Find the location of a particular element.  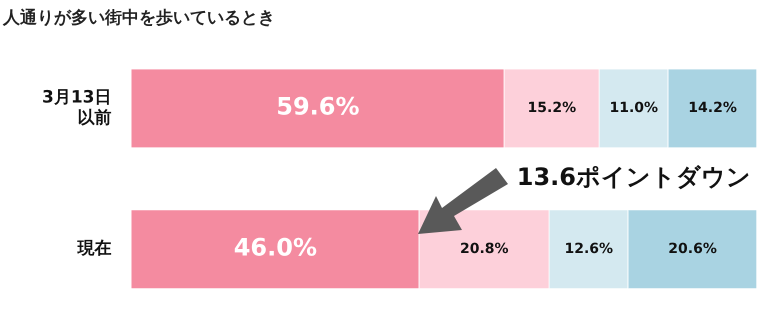

data-label: 20.6% is located at coordinates (692, 248).